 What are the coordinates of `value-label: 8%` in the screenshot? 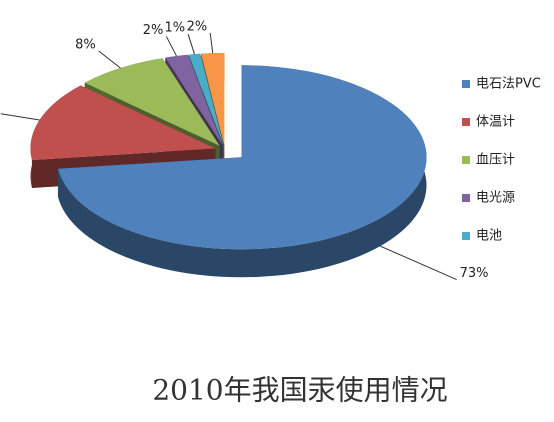 It's located at (85, 45).